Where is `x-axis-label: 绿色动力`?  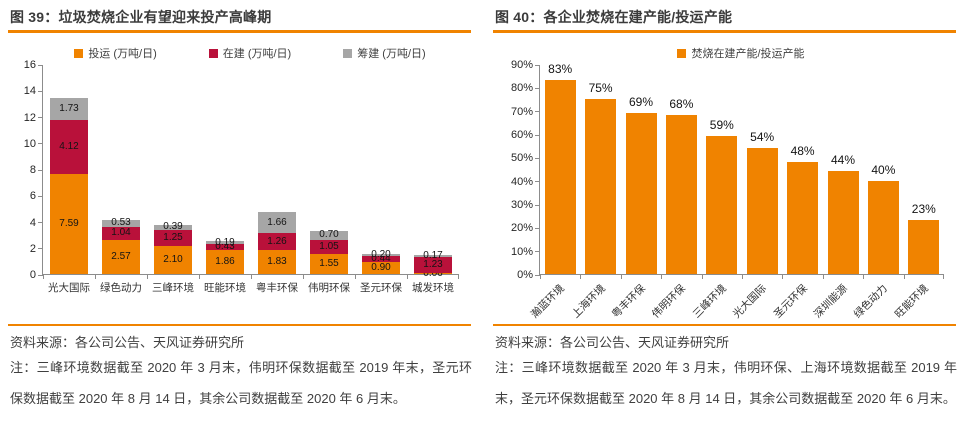 x-axis-label: 绿色动力 is located at coordinates (121, 288).